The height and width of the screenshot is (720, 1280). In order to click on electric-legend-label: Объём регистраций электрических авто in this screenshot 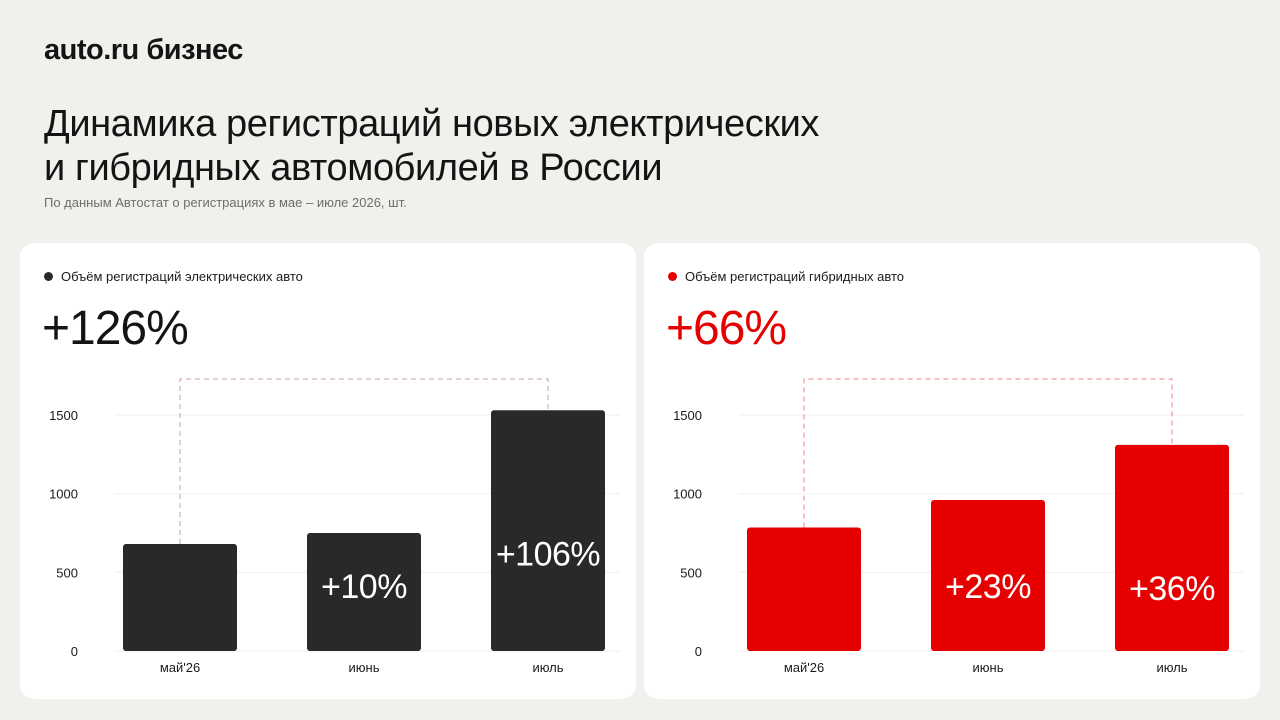, I will do `click(182, 276)`.